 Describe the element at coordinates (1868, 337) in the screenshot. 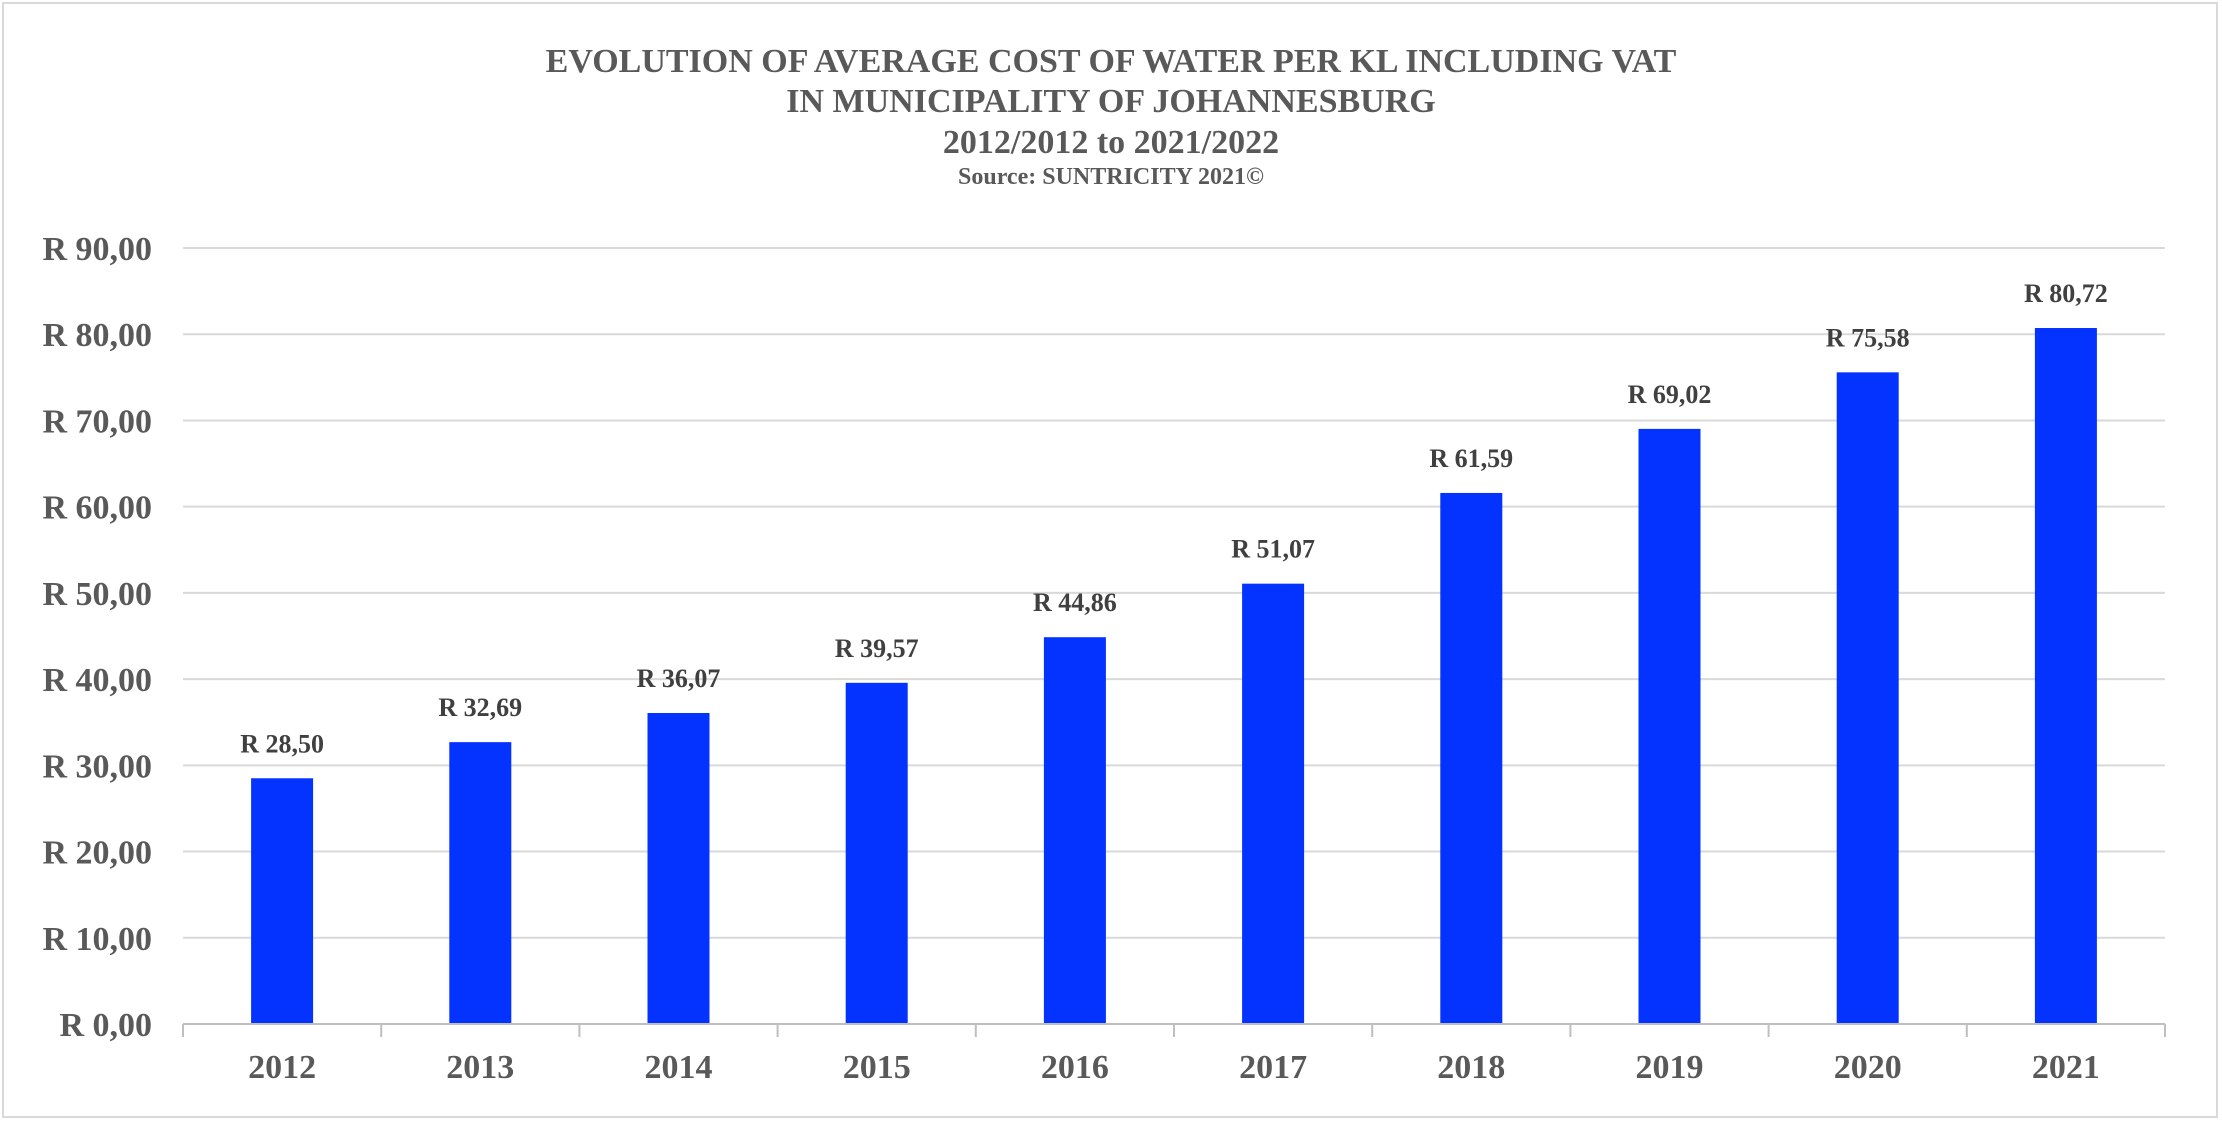

I see `data-label: R 75,58` at that location.